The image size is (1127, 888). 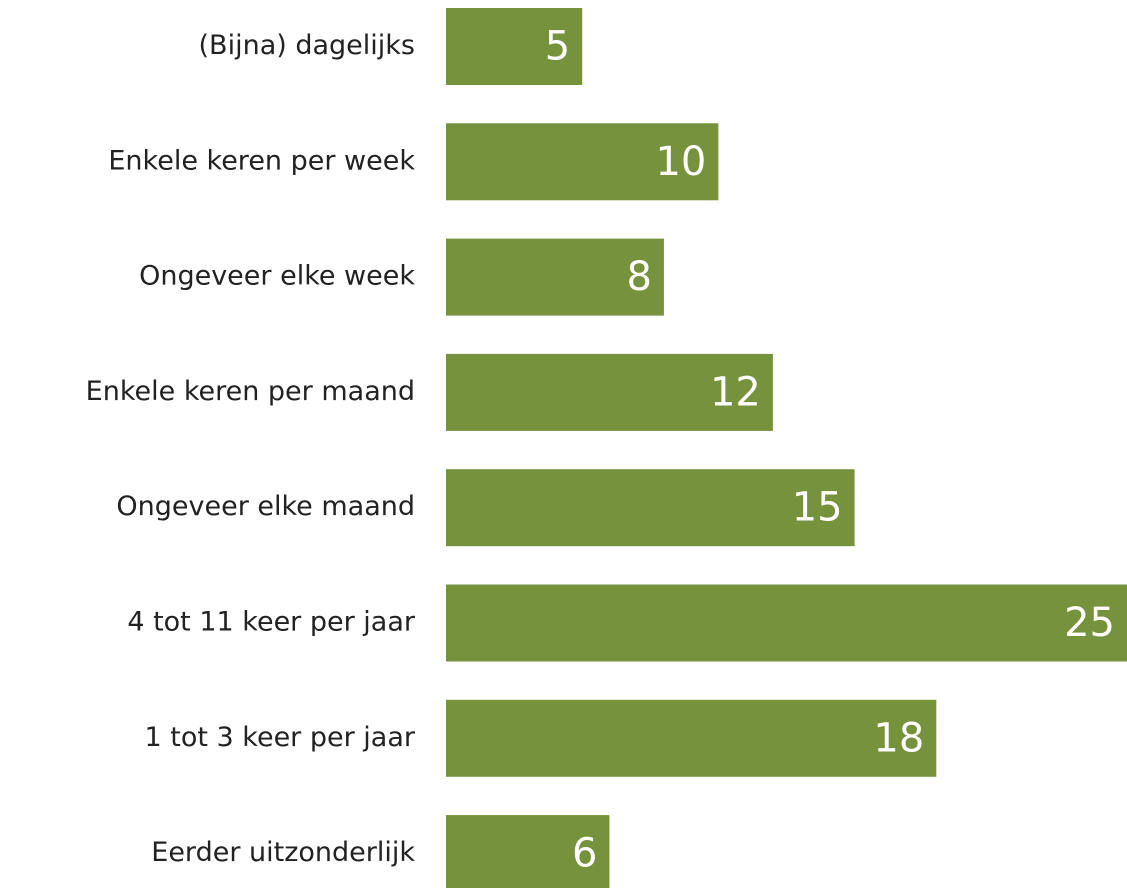 What do you see at coordinates (307, 45) in the screenshot?
I see `category-label: (Bijna) dagelijks` at bounding box center [307, 45].